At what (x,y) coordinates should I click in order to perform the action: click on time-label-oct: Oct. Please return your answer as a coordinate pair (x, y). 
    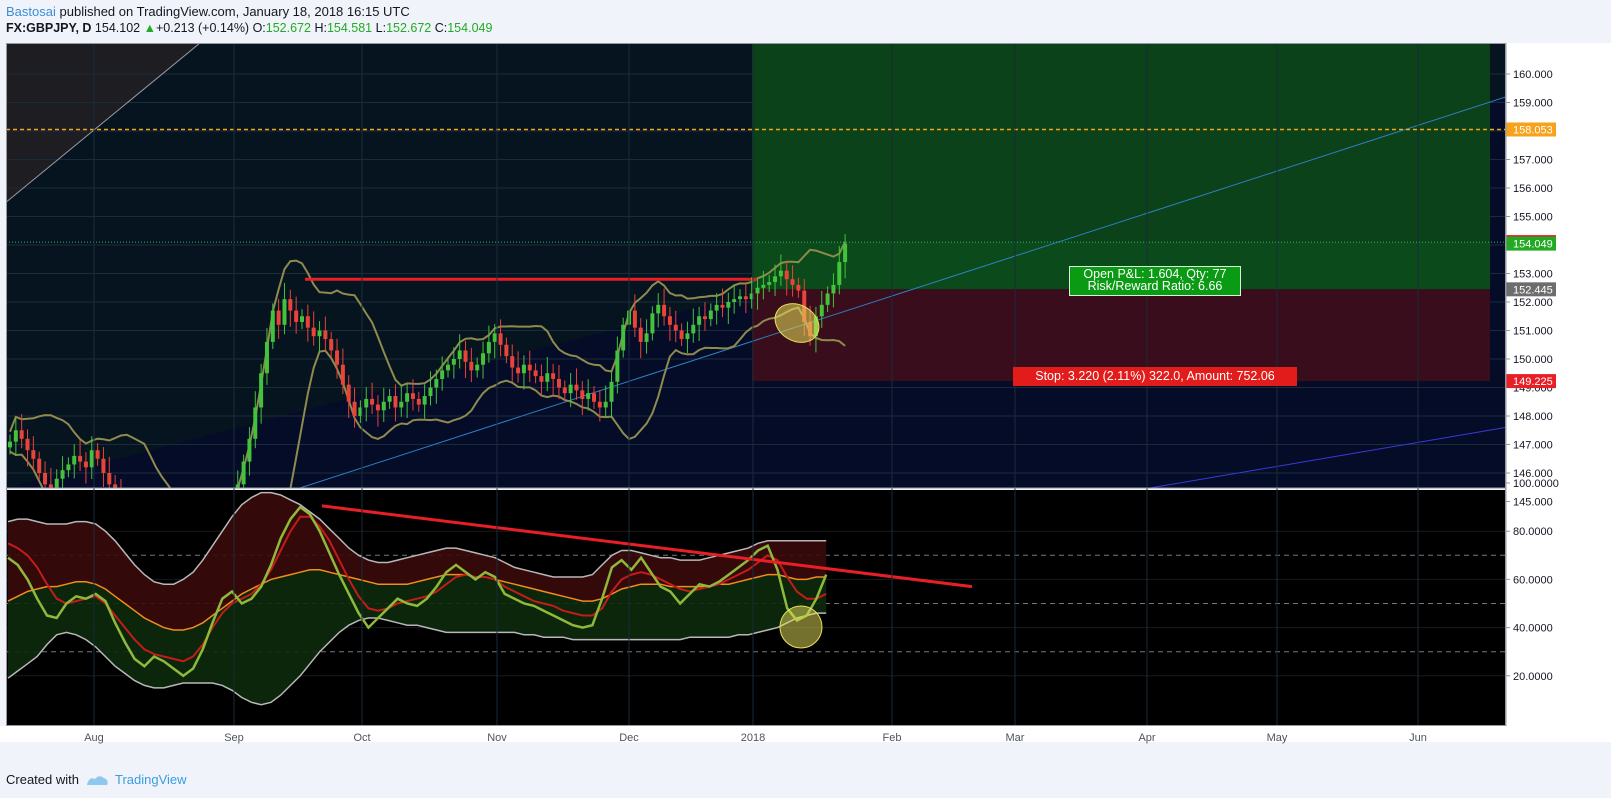
    Looking at the image, I should click on (361, 738).